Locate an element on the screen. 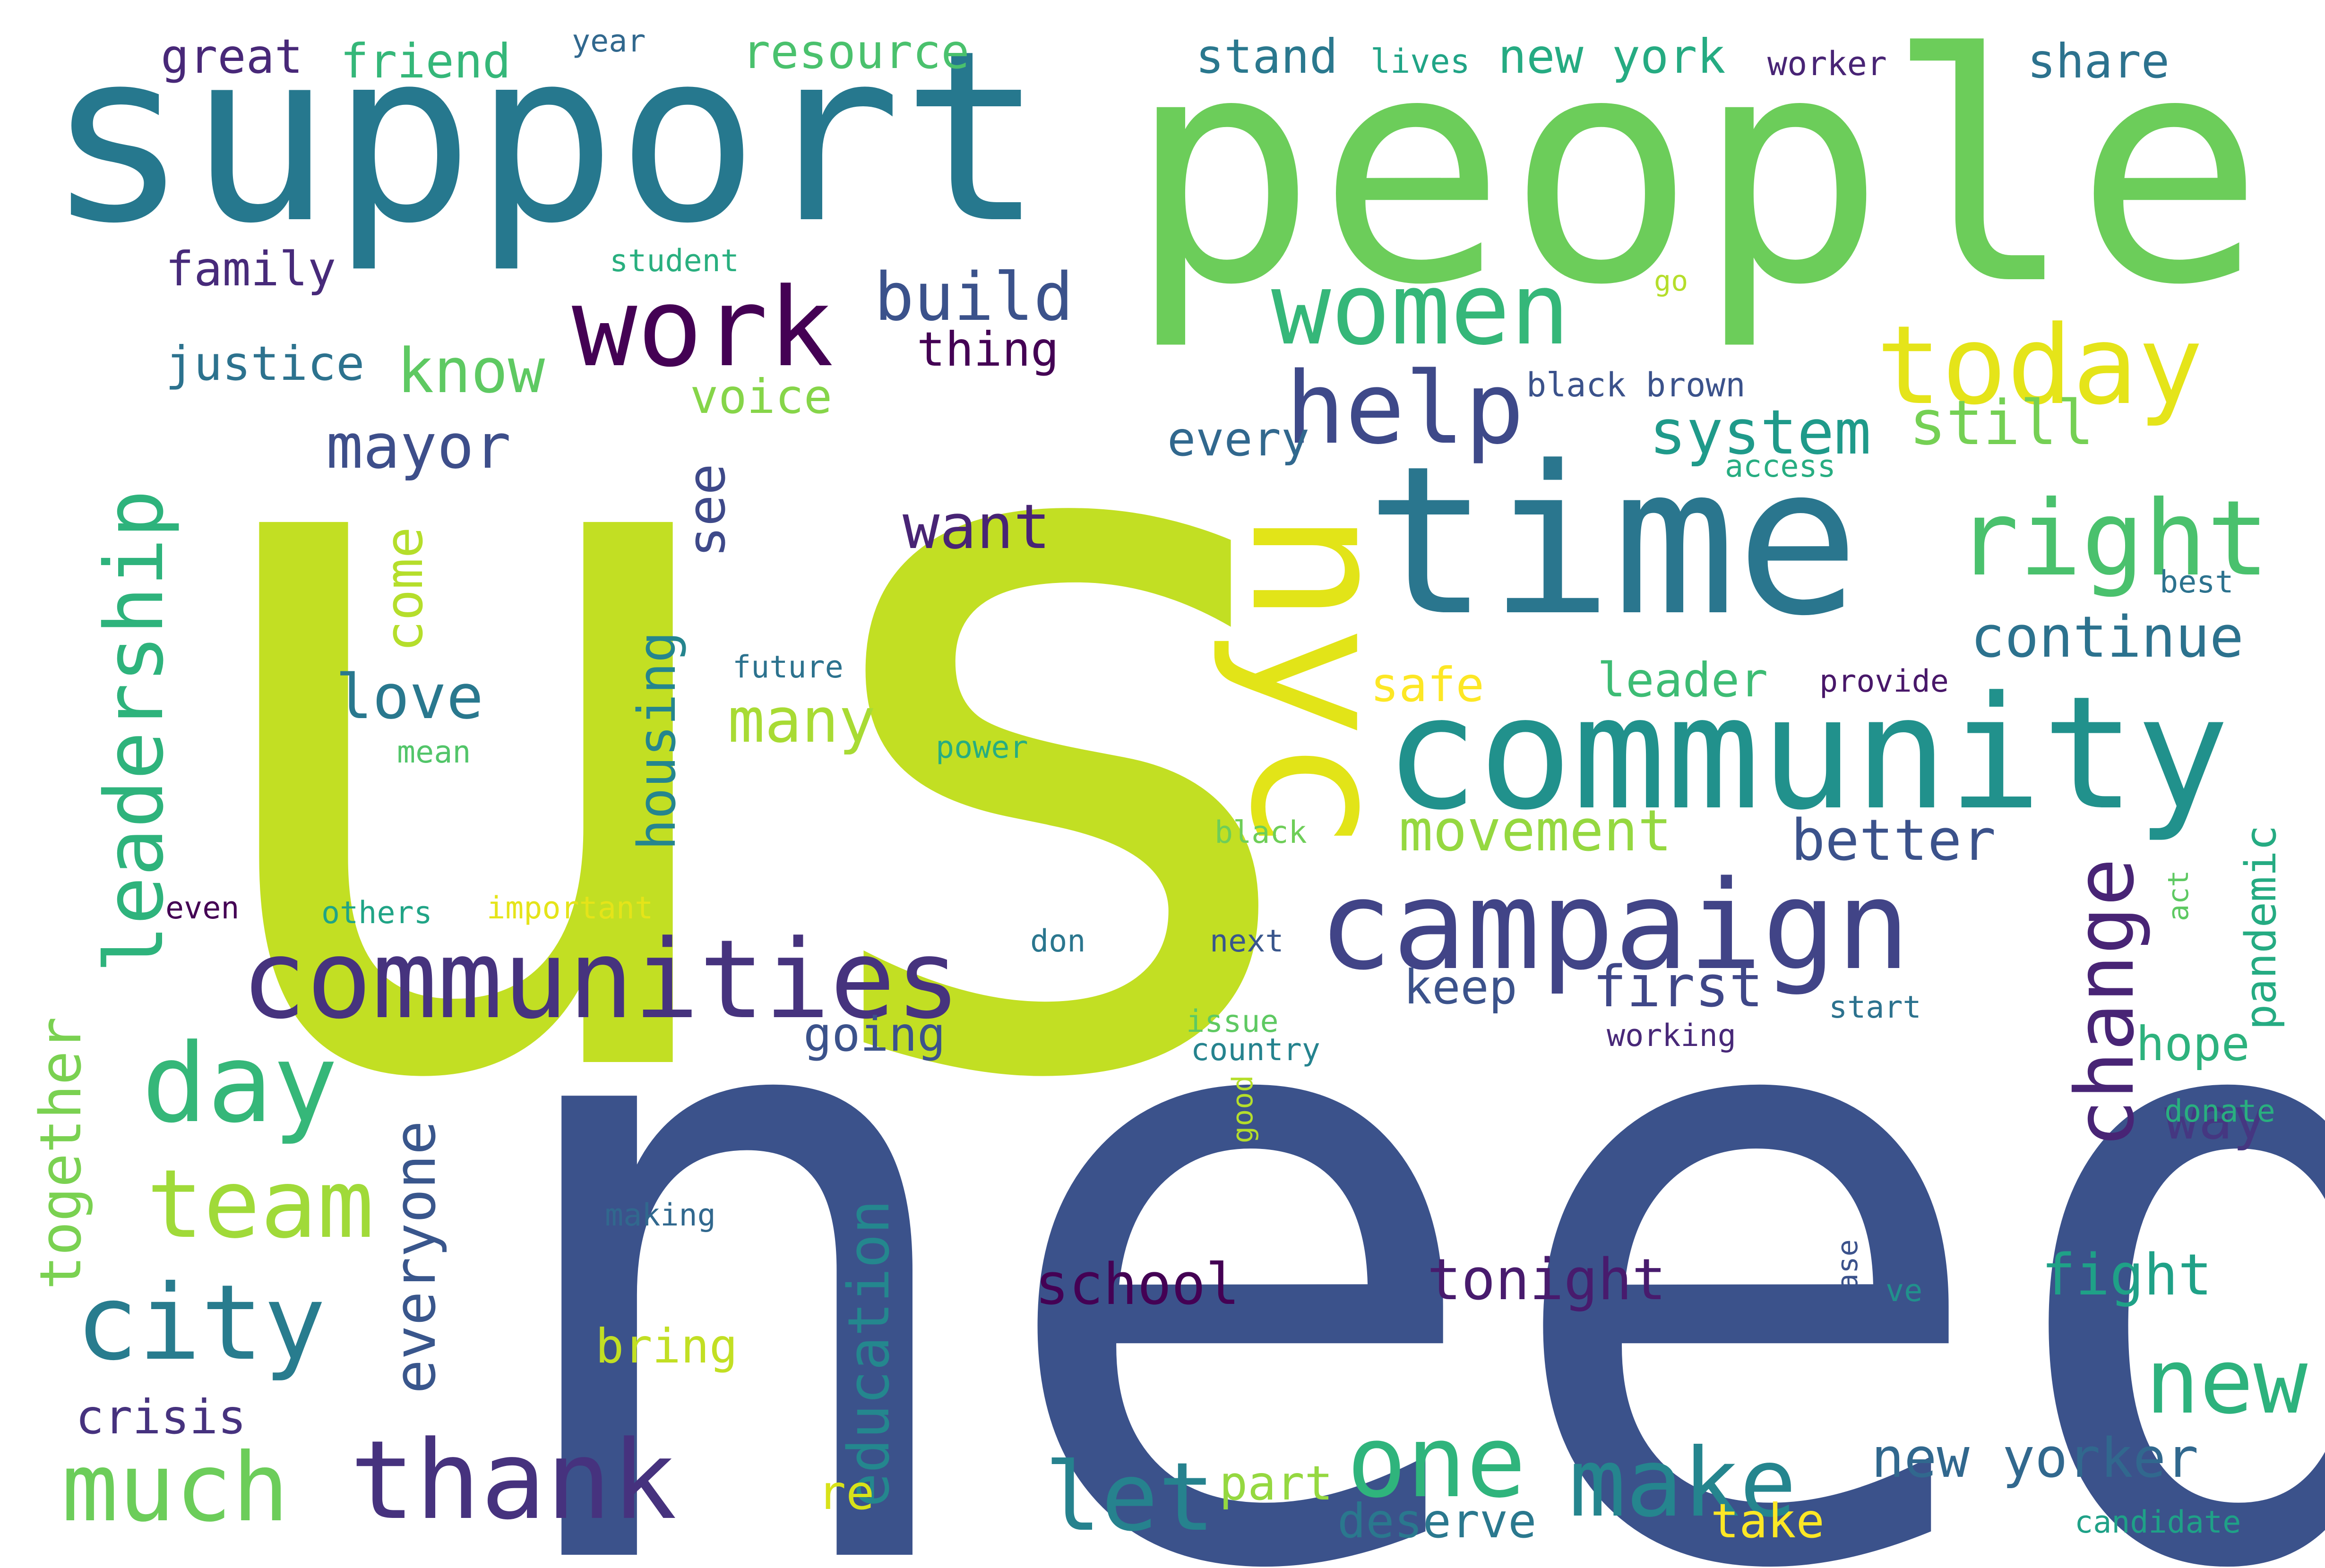 This screenshot has height=1568, width=2325. word-going: going is located at coordinates (874, 1035).